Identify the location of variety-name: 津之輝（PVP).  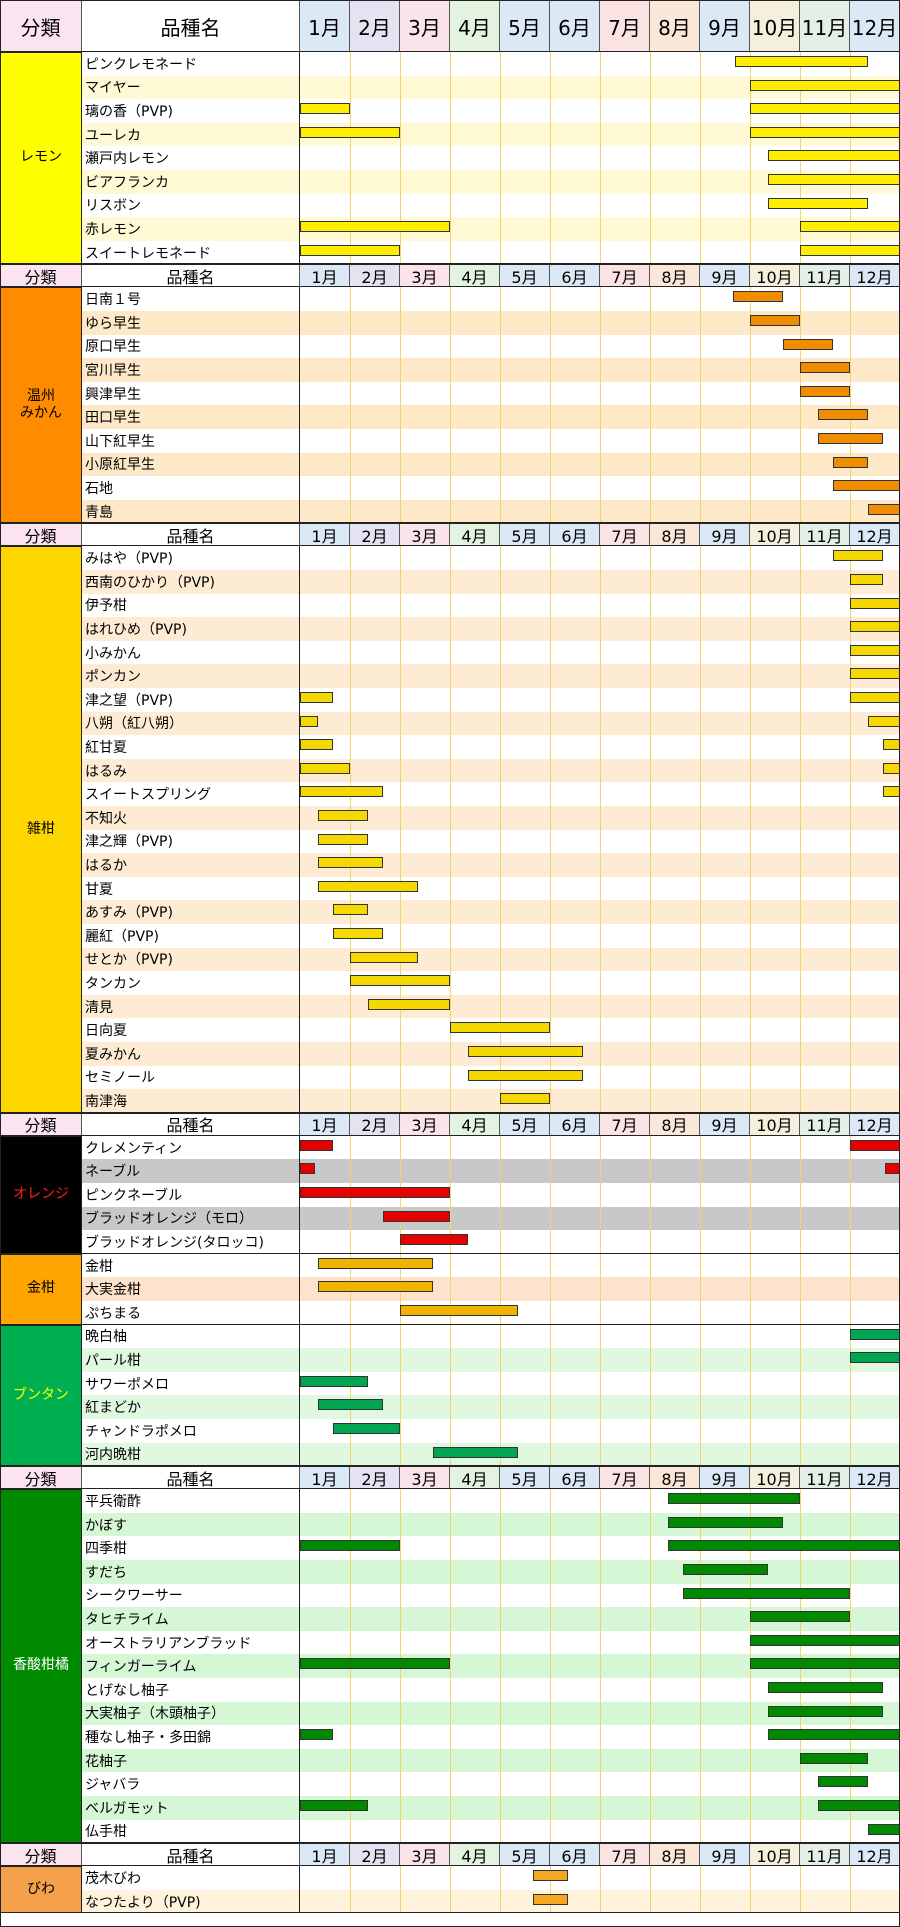
(191, 841).